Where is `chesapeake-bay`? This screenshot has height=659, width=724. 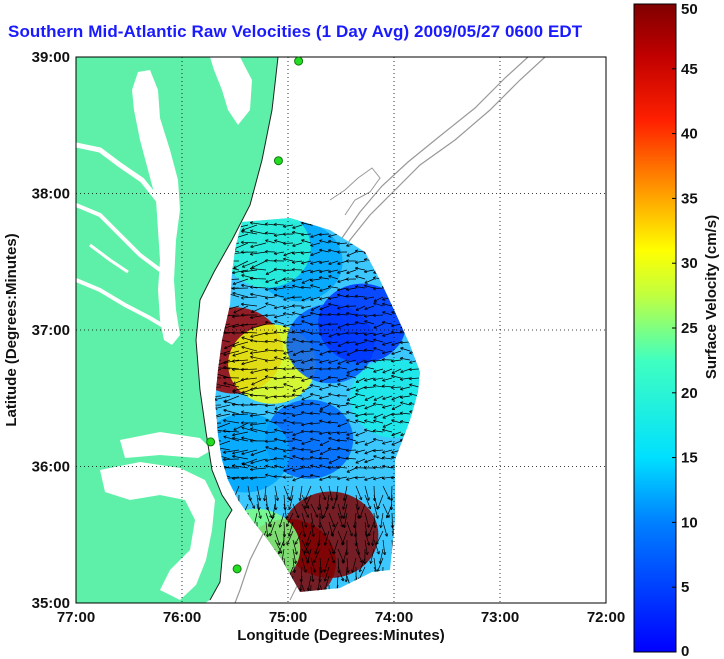
chesapeake-bay is located at coordinates (156, 207).